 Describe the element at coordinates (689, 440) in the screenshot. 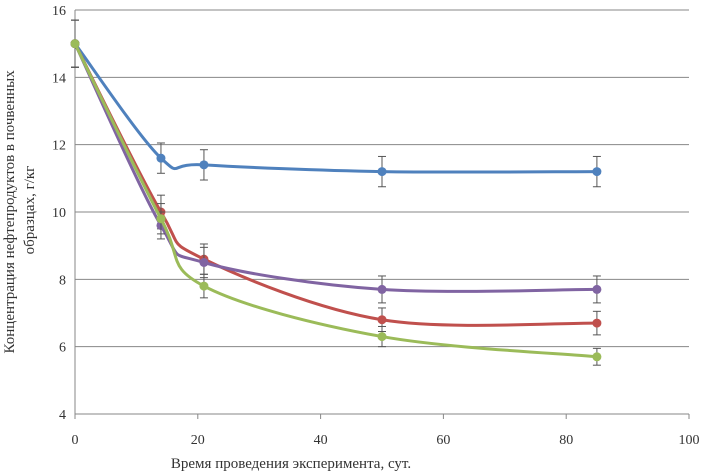

I see `x-tick-label: 100` at that location.